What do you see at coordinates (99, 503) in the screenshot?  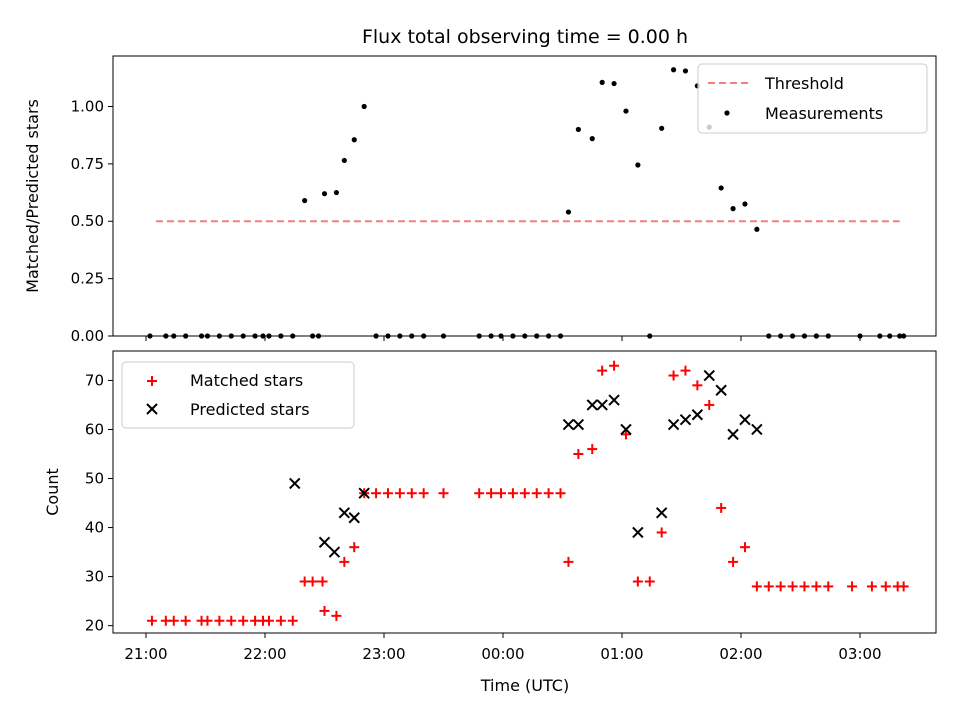 I see `bottom-y-axis: 20 30 40 50 60 70` at bounding box center [99, 503].